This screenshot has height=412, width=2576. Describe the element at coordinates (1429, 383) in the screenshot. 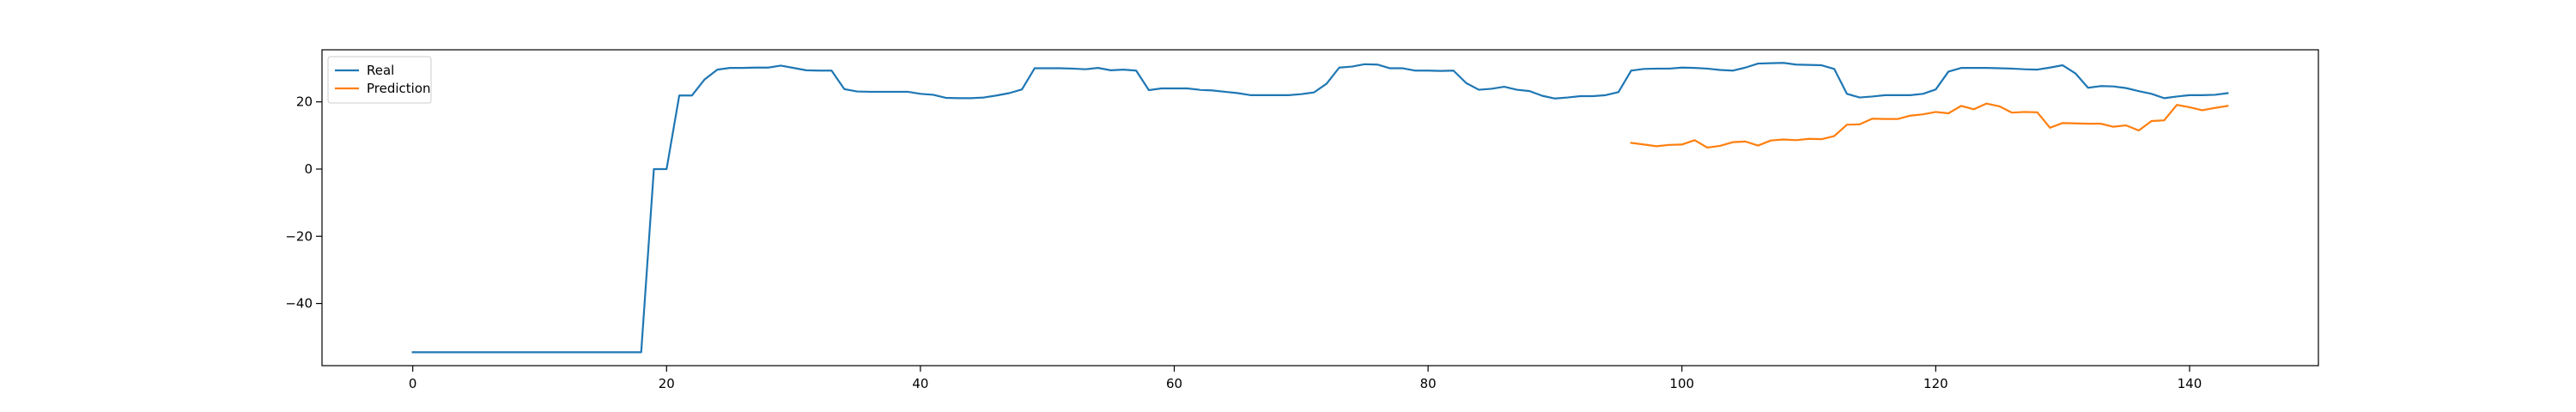

I see `x-tick-label: 80` at that location.